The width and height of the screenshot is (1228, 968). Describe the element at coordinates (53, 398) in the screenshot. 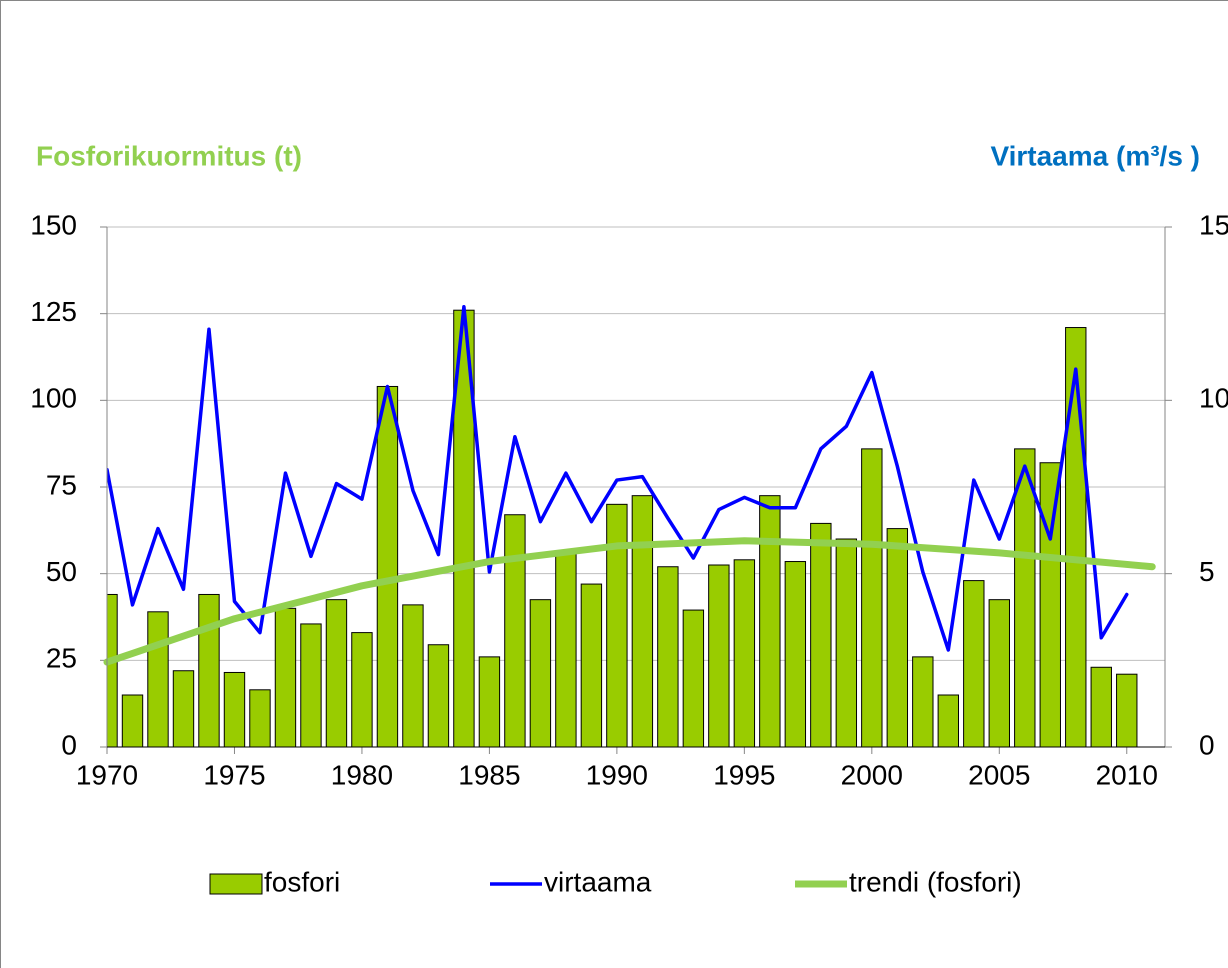

I see `y-tick-label: 100` at that location.